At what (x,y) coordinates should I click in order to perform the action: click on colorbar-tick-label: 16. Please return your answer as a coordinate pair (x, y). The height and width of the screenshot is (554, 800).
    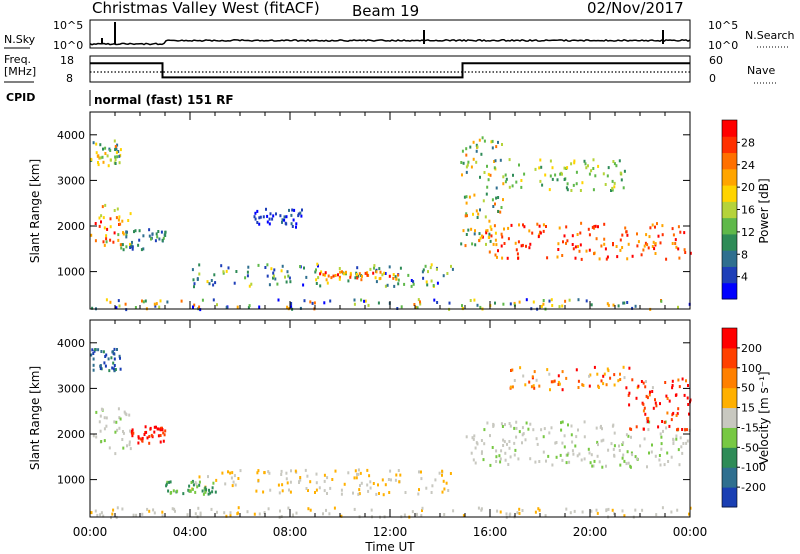
    Looking at the image, I should click on (748, 210).